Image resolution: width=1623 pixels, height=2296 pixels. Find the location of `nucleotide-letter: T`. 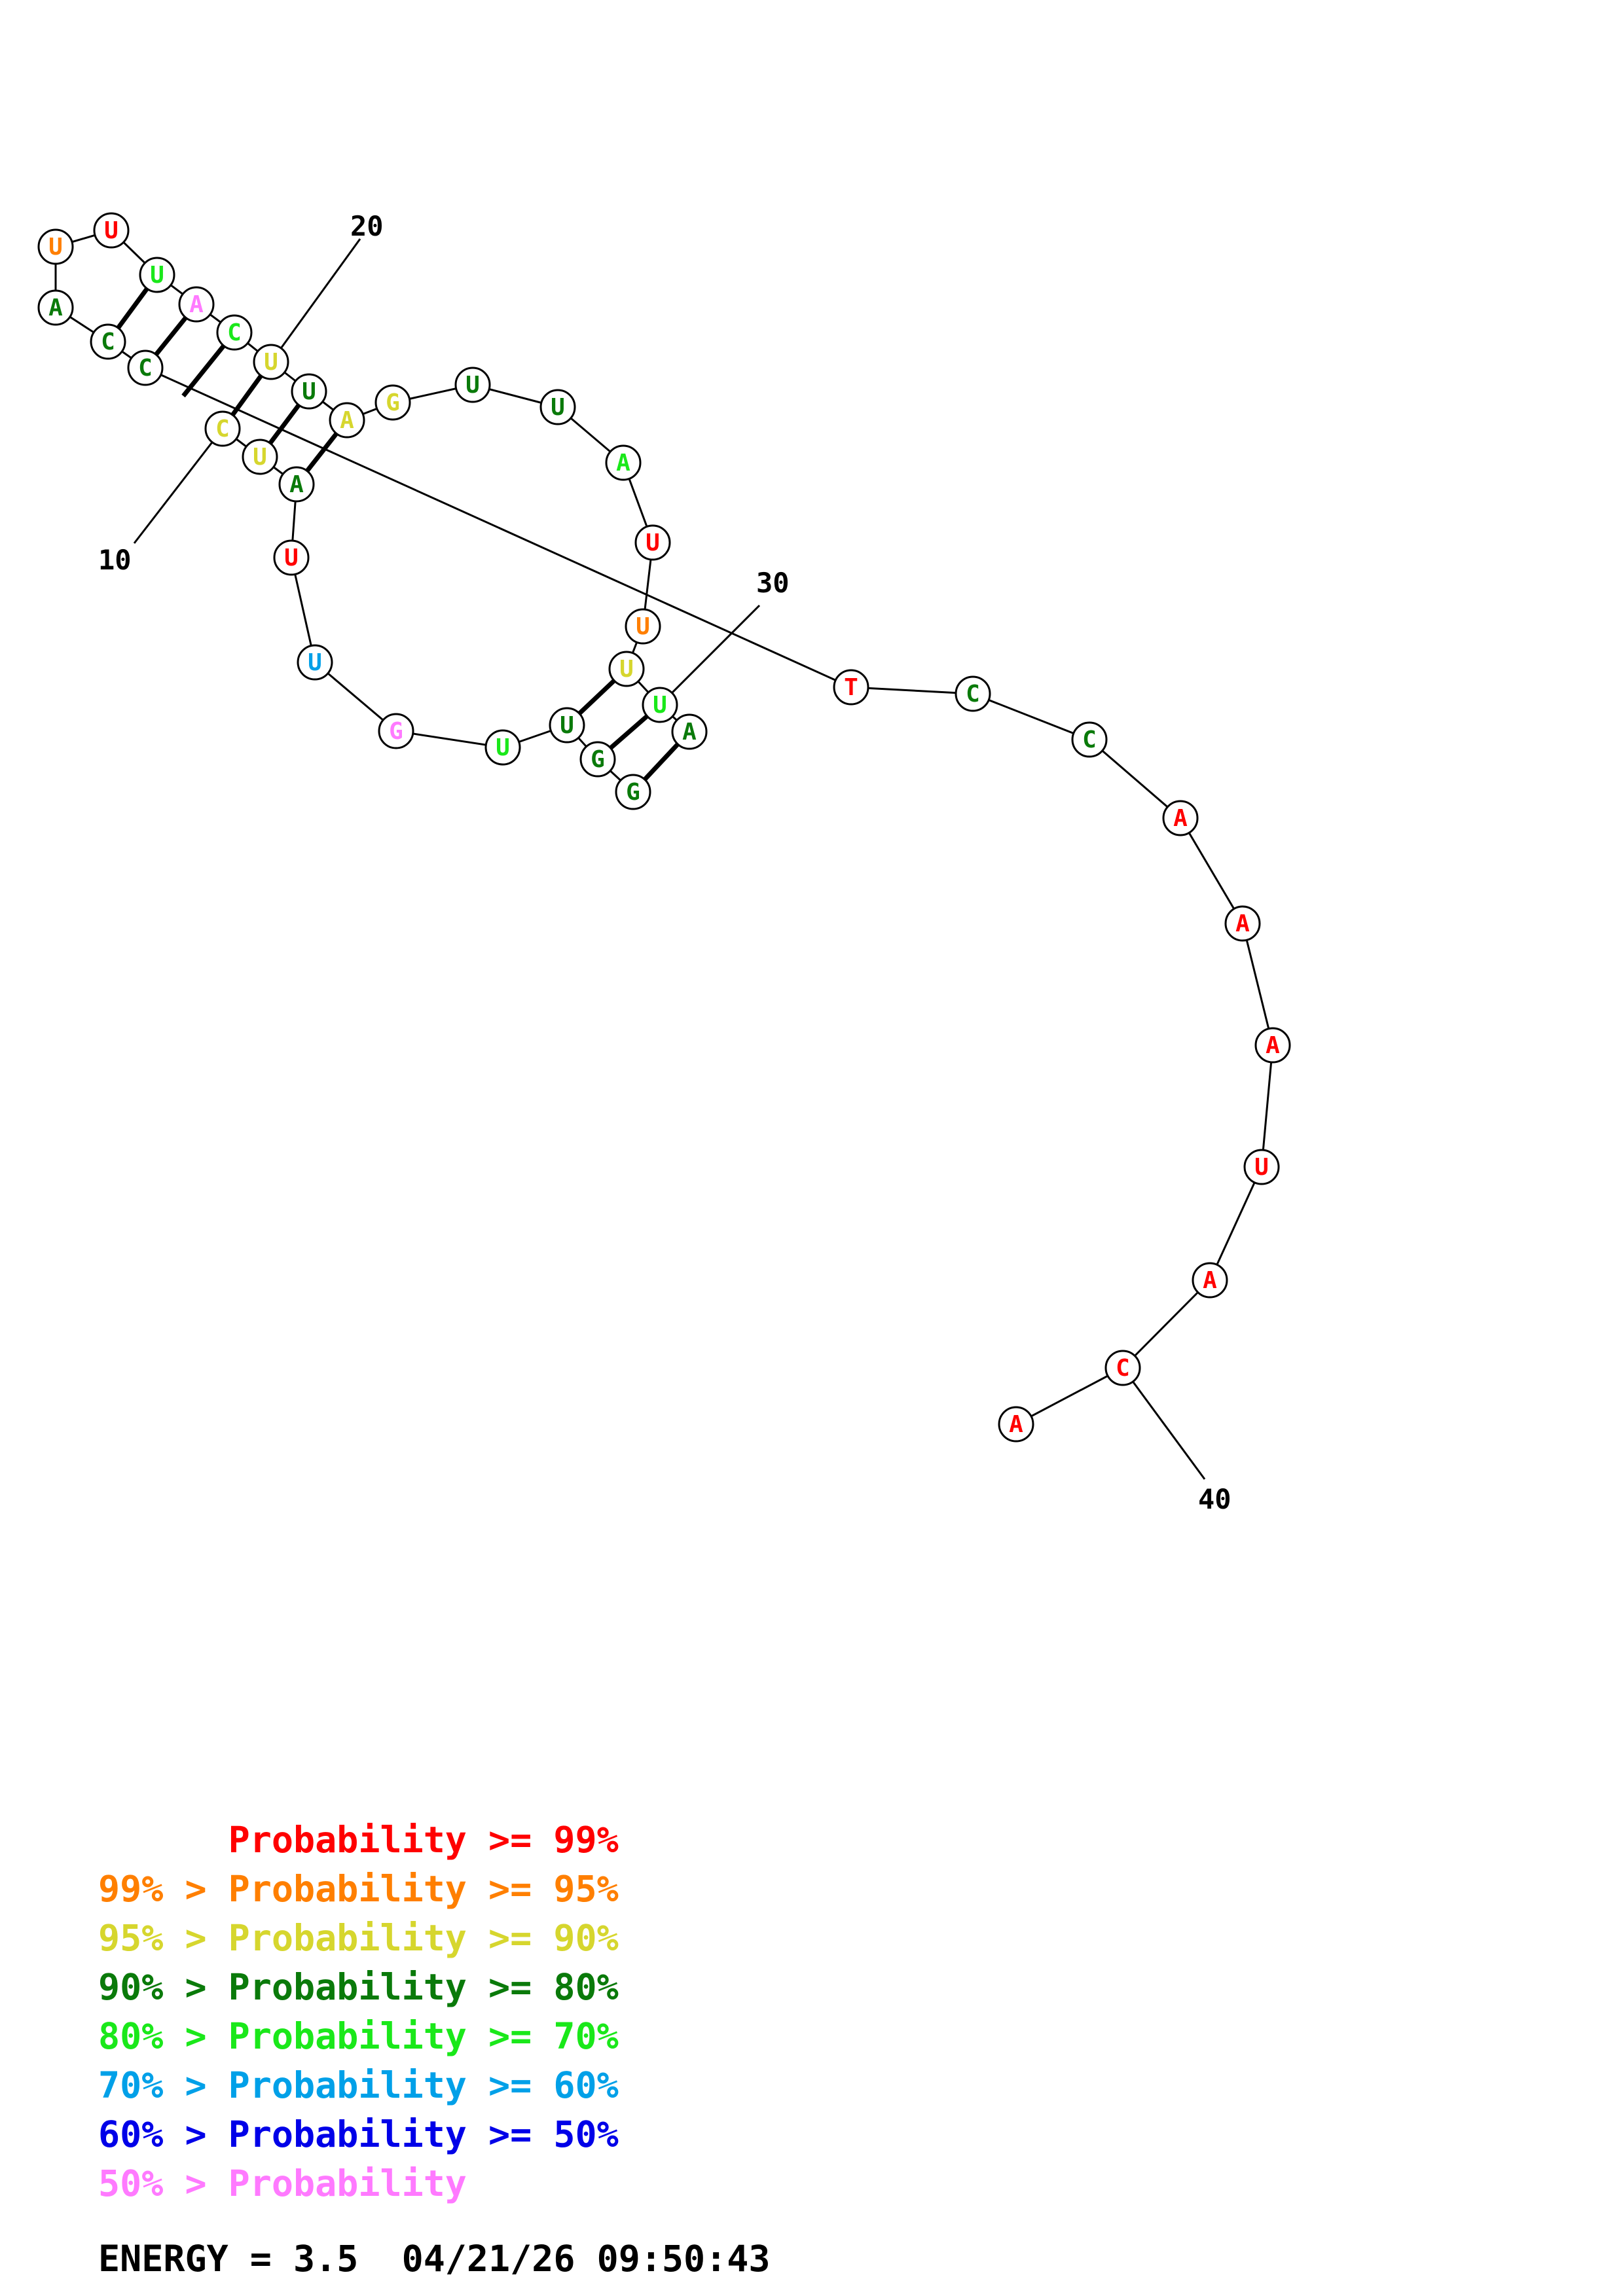

nucleotide-letter: T is located at coordinates (851, 687).